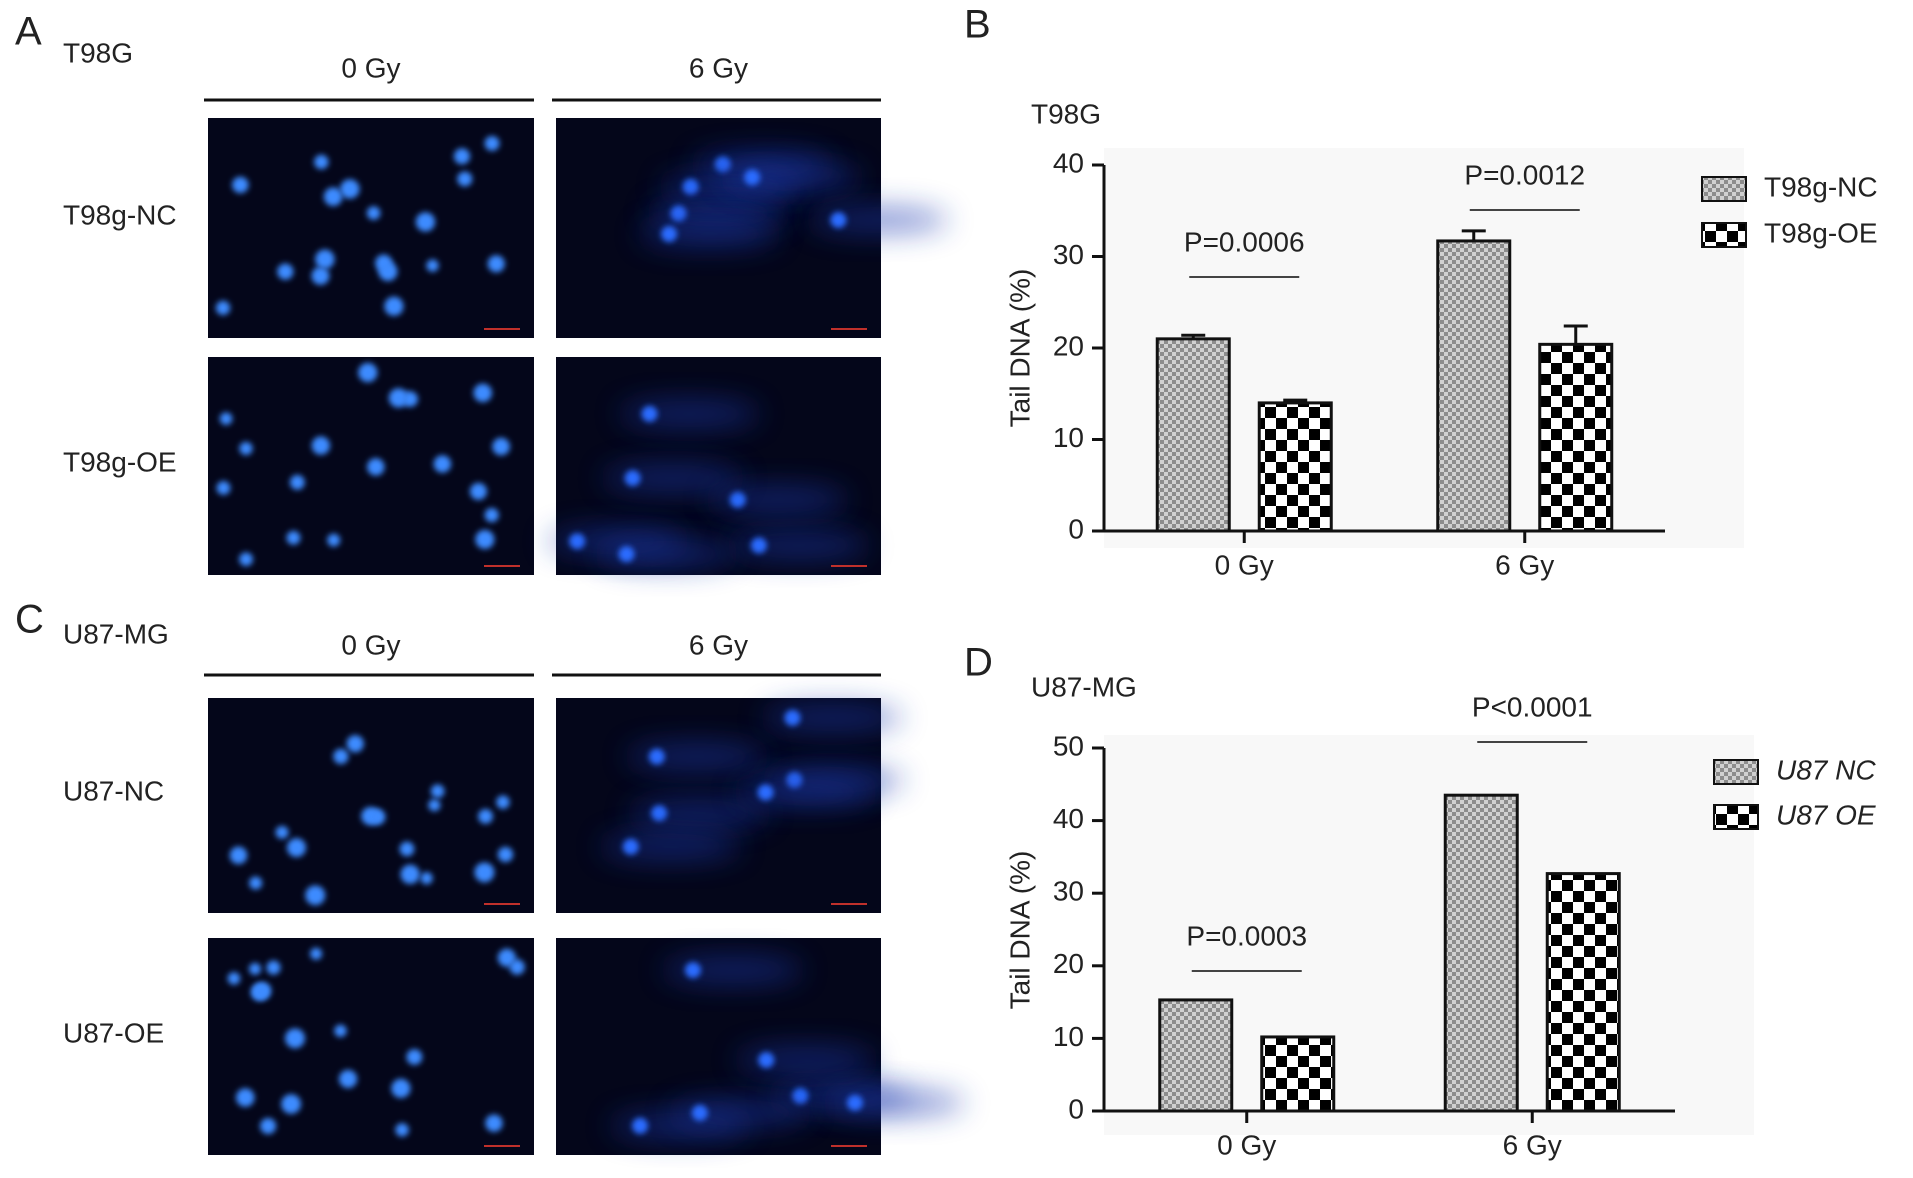 Image resolution: width=1913 pixels, height=1178 pixels. What do you see at coordinates (98, 52) in the screenshot?
I see `cell-line-label: T98G` at bounding box center [98, 52].